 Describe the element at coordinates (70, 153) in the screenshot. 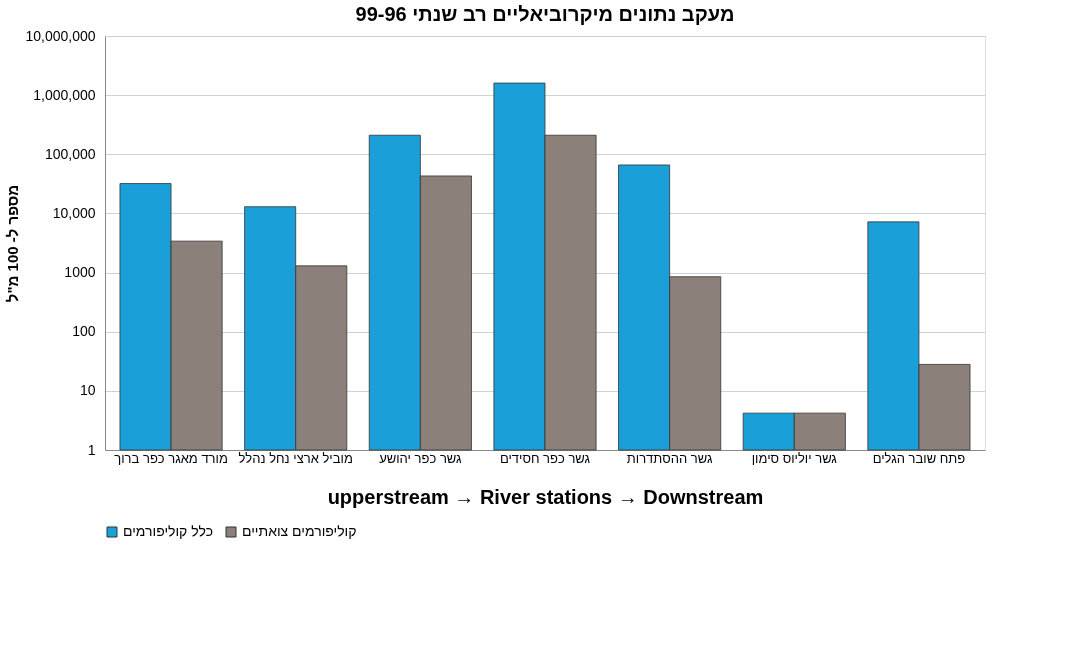

I see `y-tick-label: 100,000` at that location.